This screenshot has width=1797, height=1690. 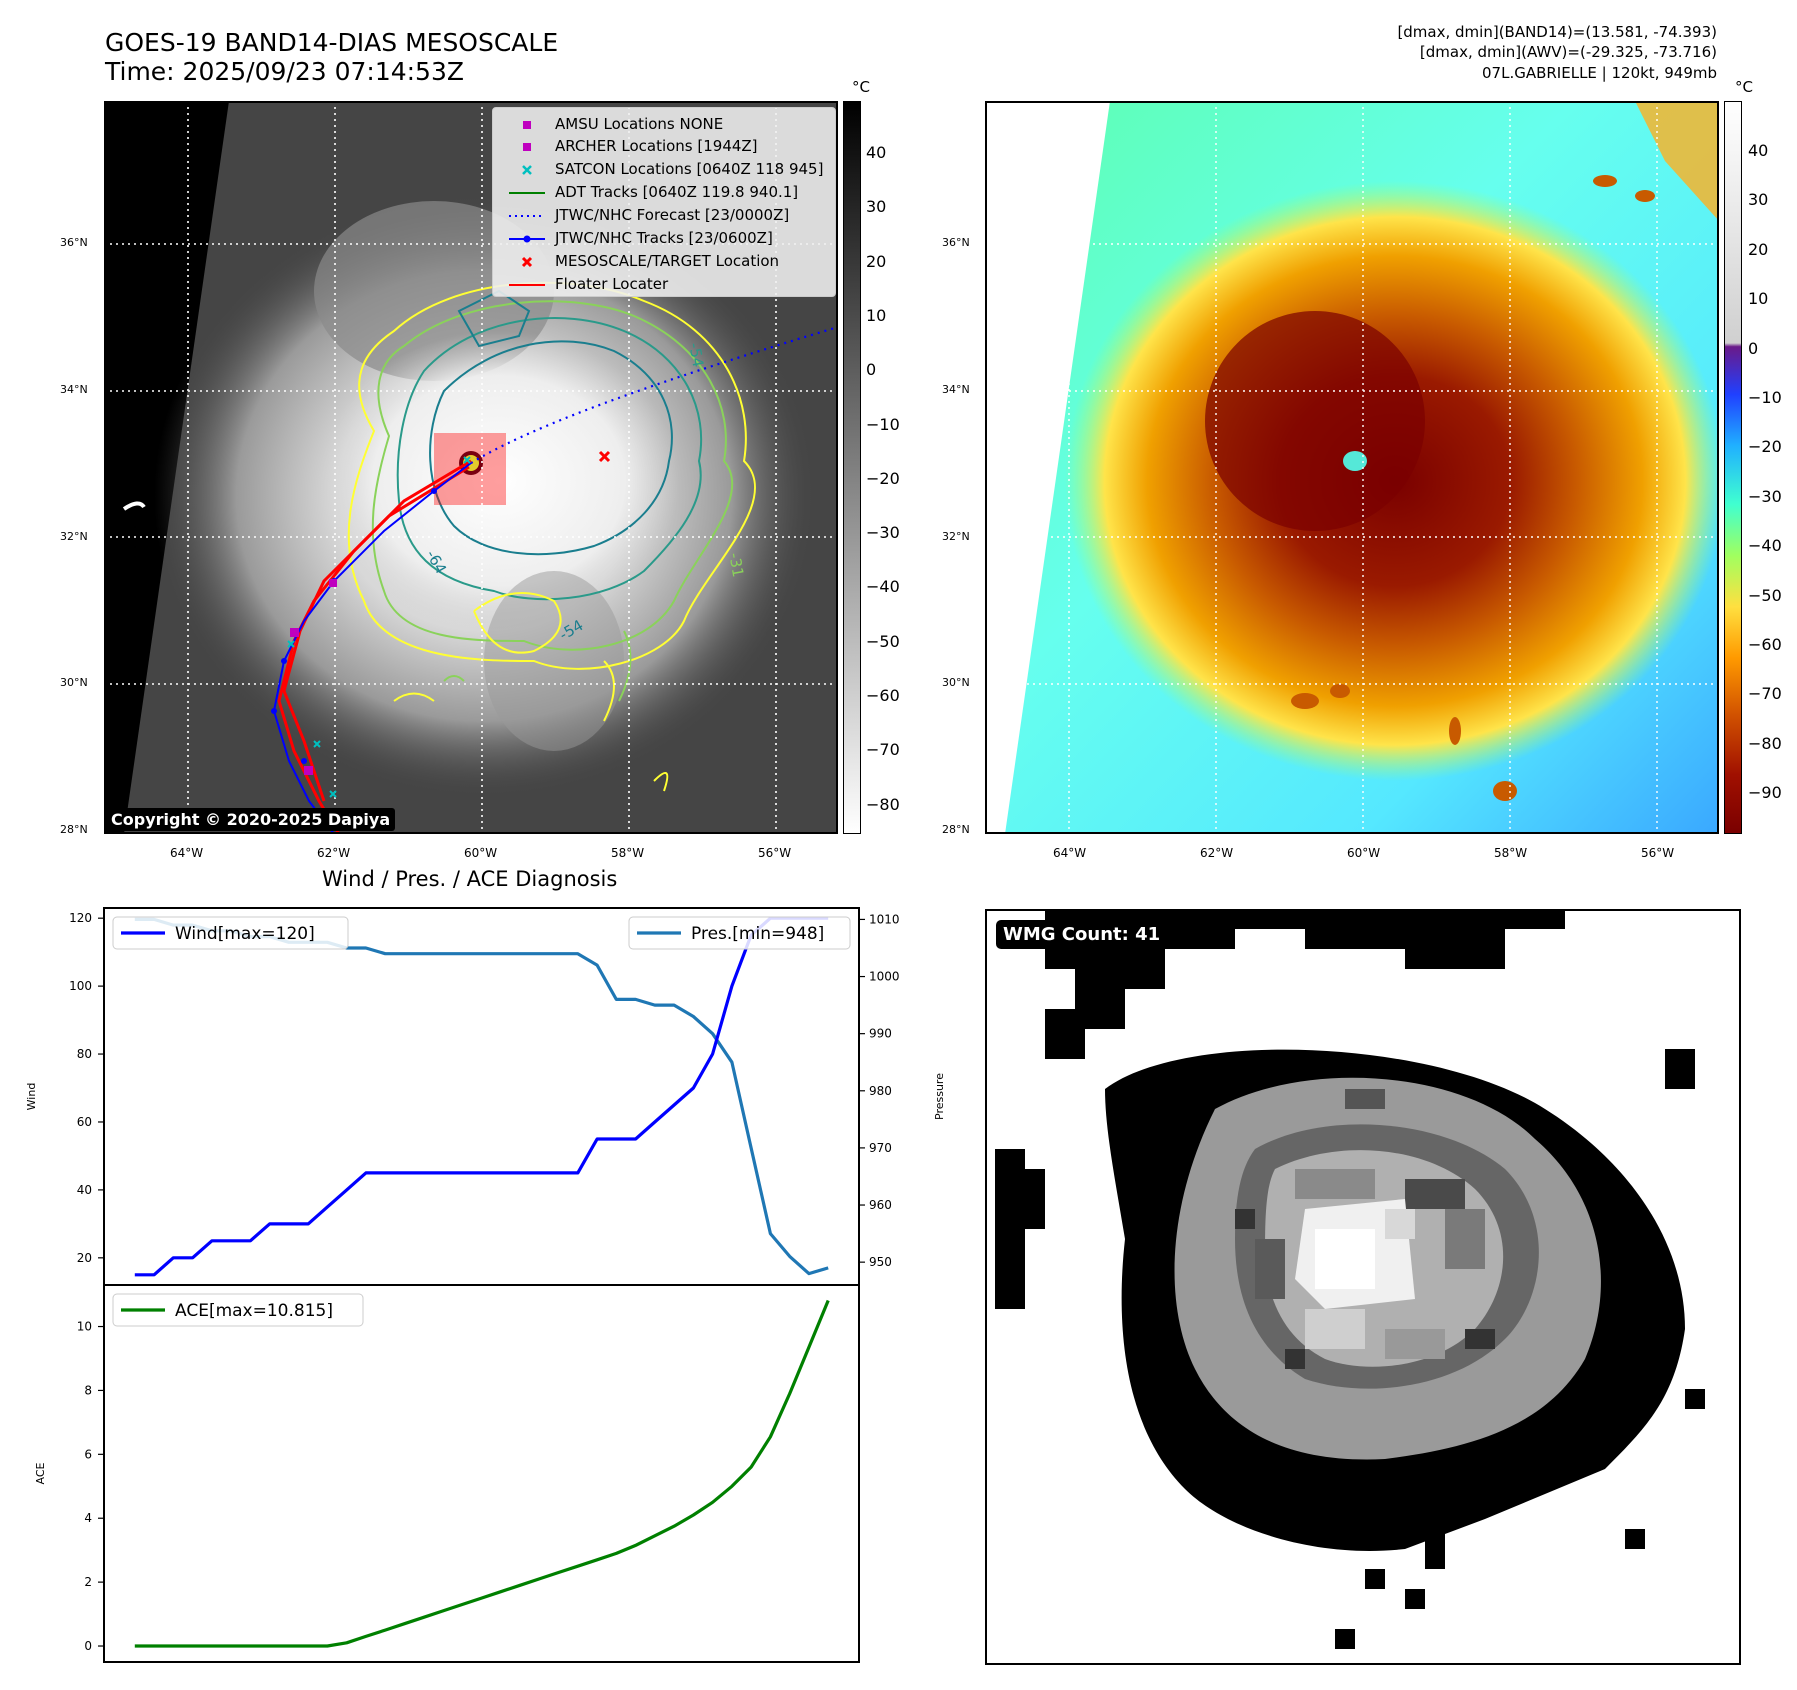 What do you see at coordinates (880, 1262) in the screenshot?
I see `pressure-tick-label: 950` at bounding box center [880, 1262].